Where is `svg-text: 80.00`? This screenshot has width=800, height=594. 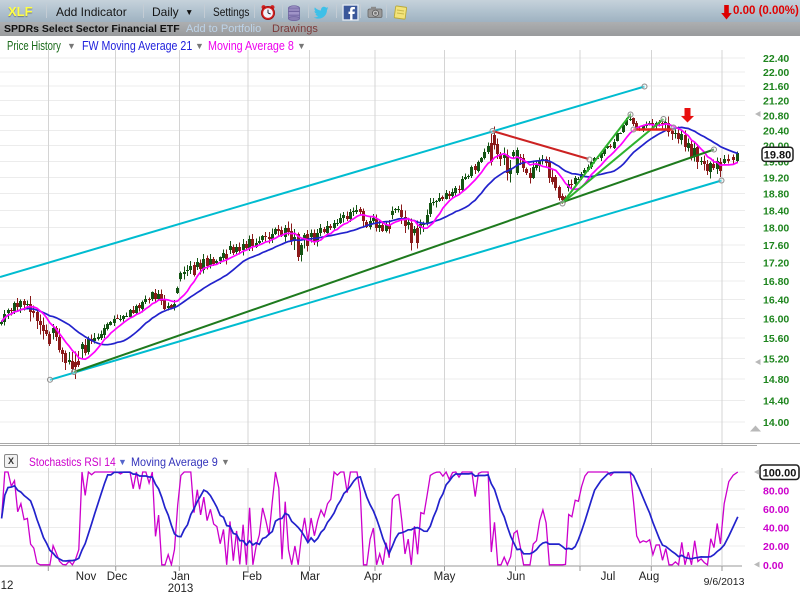 svg-text: 80.00 is located at coordinates (776, 492).